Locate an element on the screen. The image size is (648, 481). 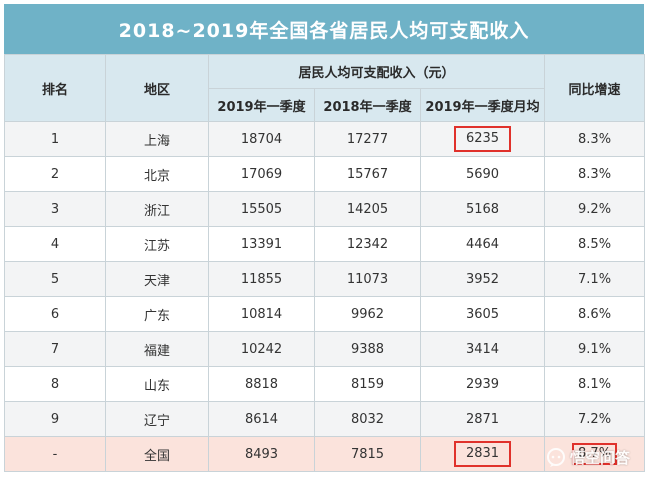
cell-q1-2018: 7815 is located at coordinates (367, 454).